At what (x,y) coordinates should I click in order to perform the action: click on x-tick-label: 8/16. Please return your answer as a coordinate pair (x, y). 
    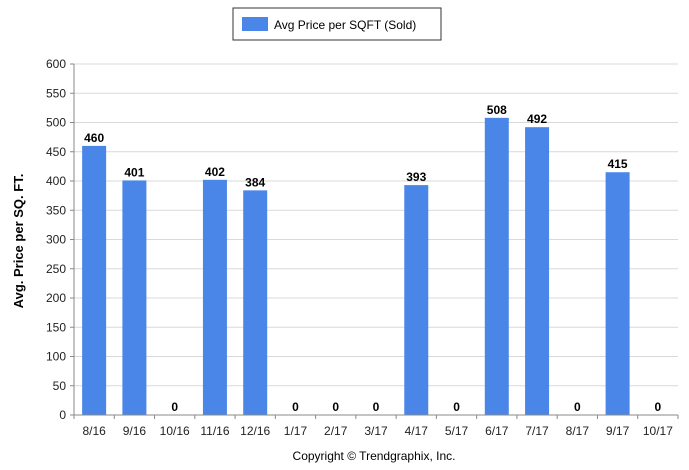
    Looking at the image, I should click on (94, 431).